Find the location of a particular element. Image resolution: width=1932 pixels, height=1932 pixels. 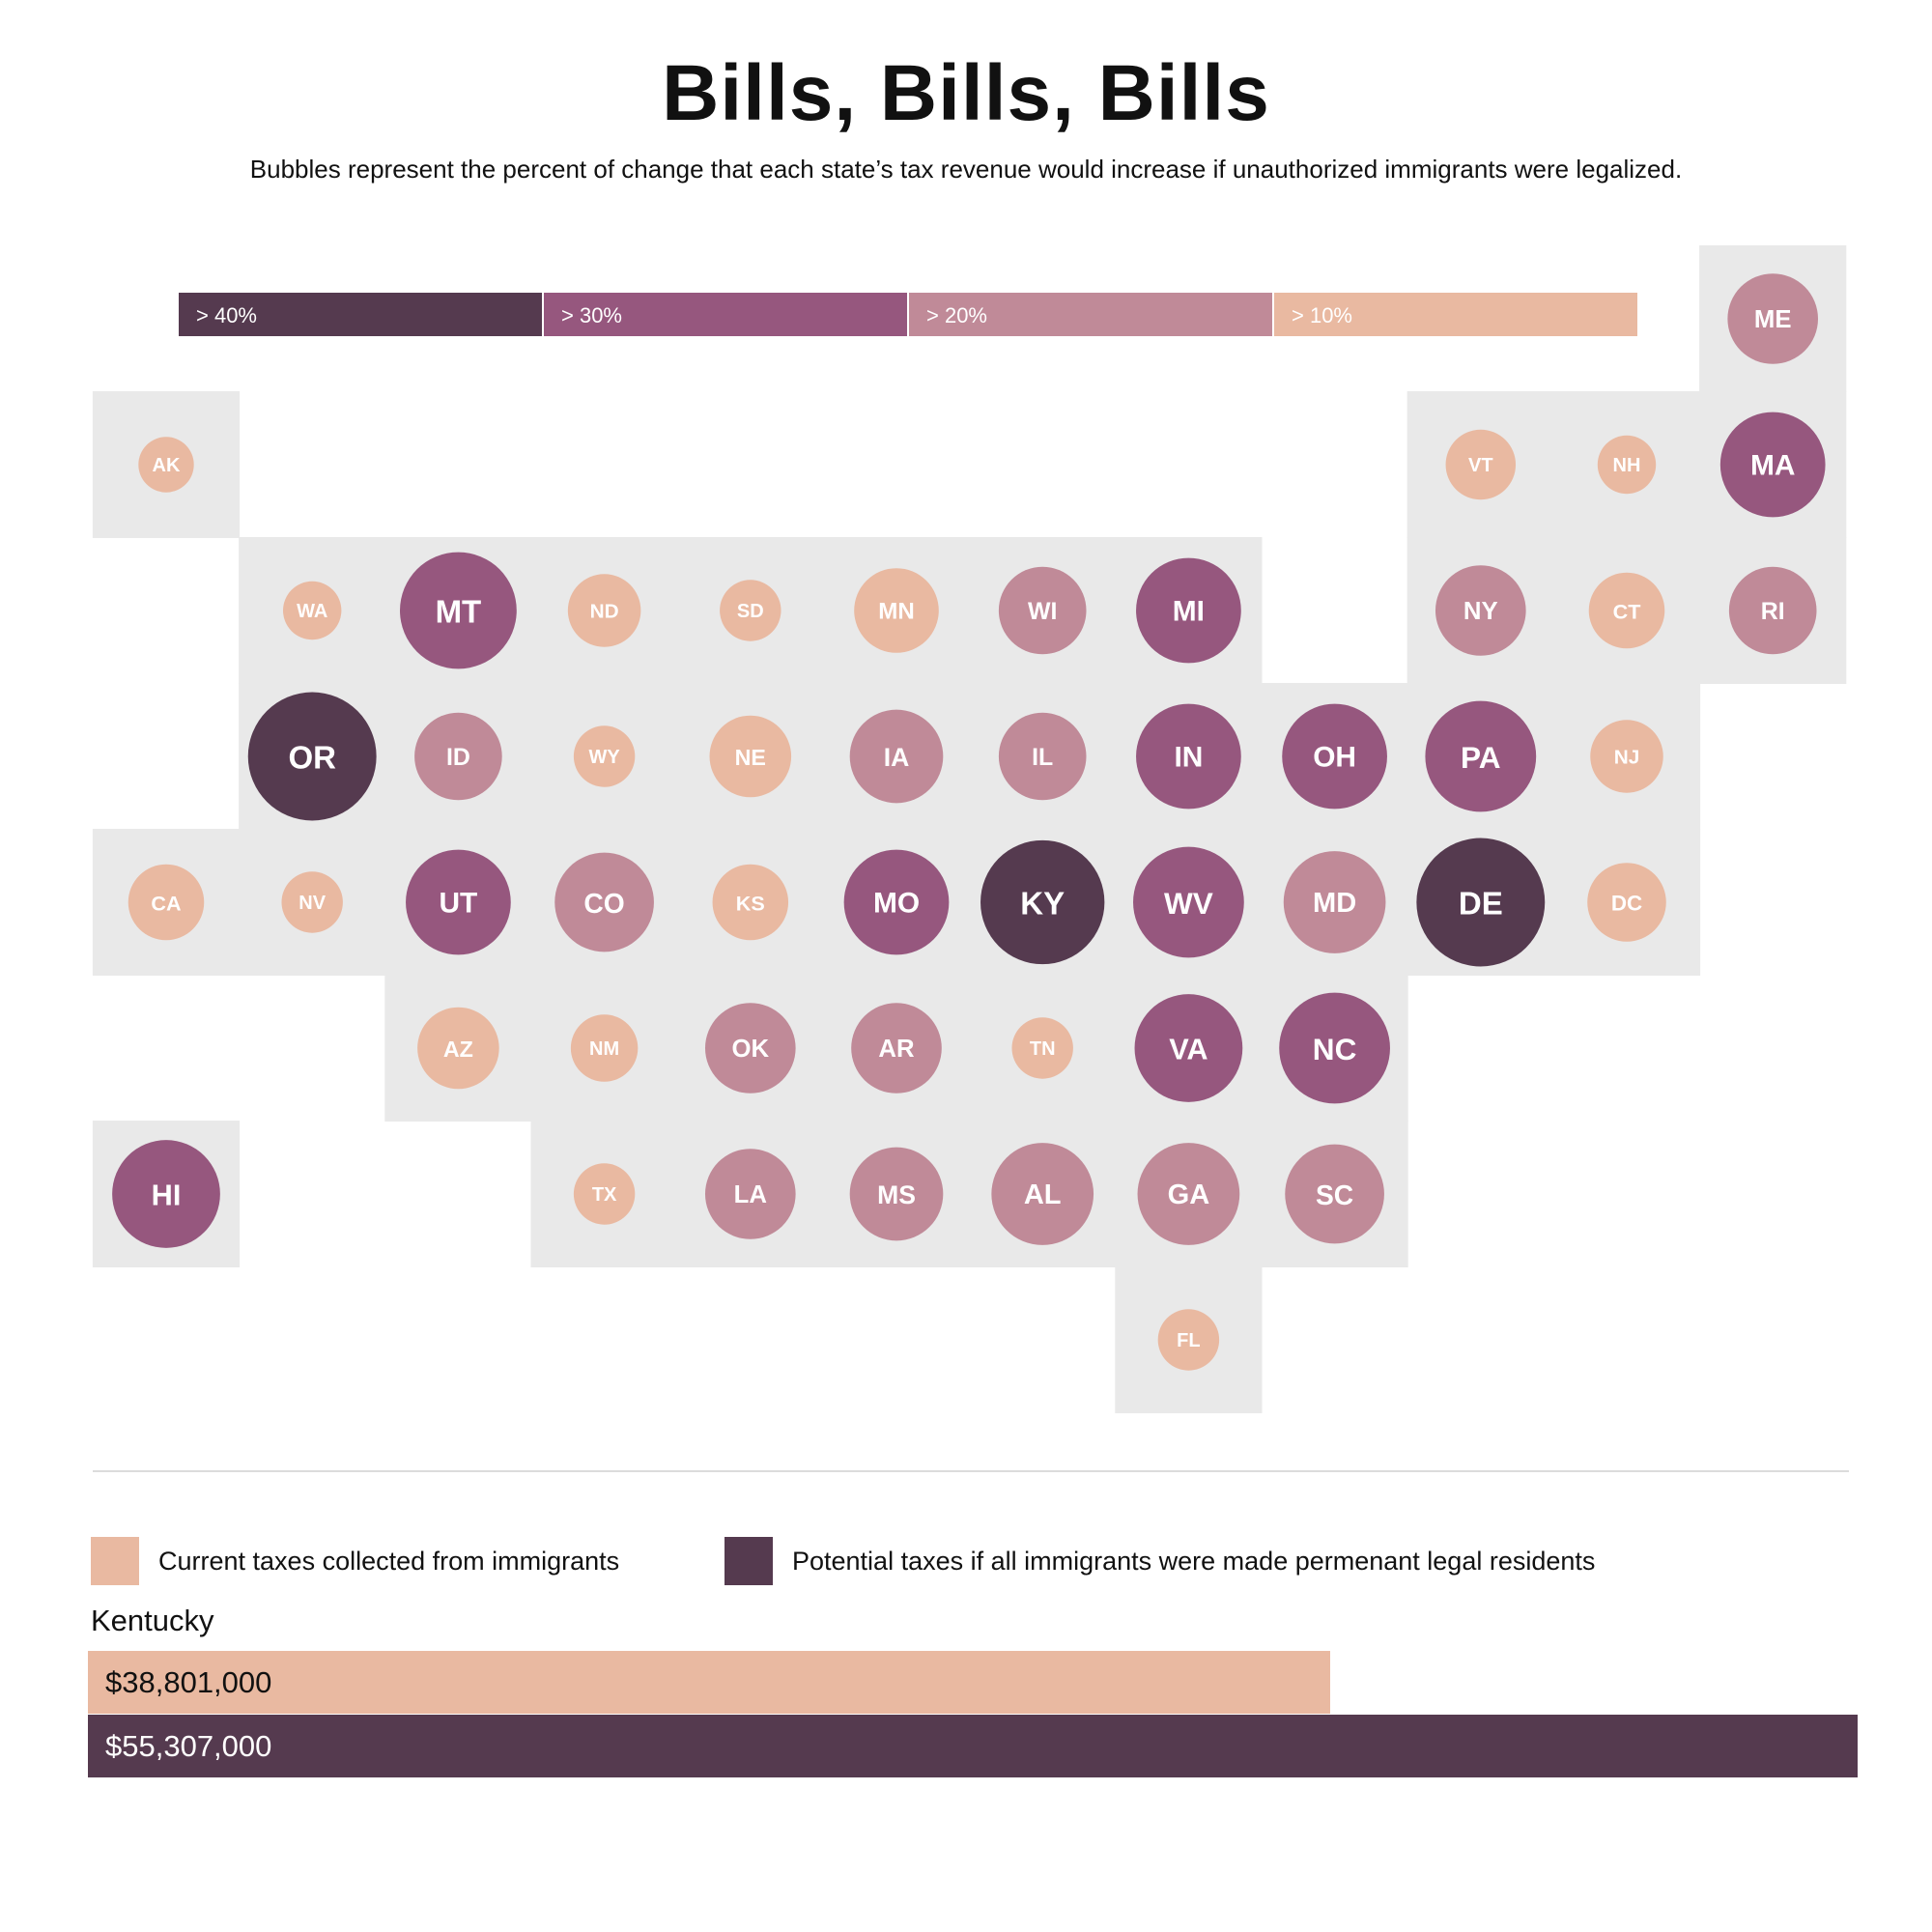

state-bubble-al: AL is located at coordinates (1042, 1194).